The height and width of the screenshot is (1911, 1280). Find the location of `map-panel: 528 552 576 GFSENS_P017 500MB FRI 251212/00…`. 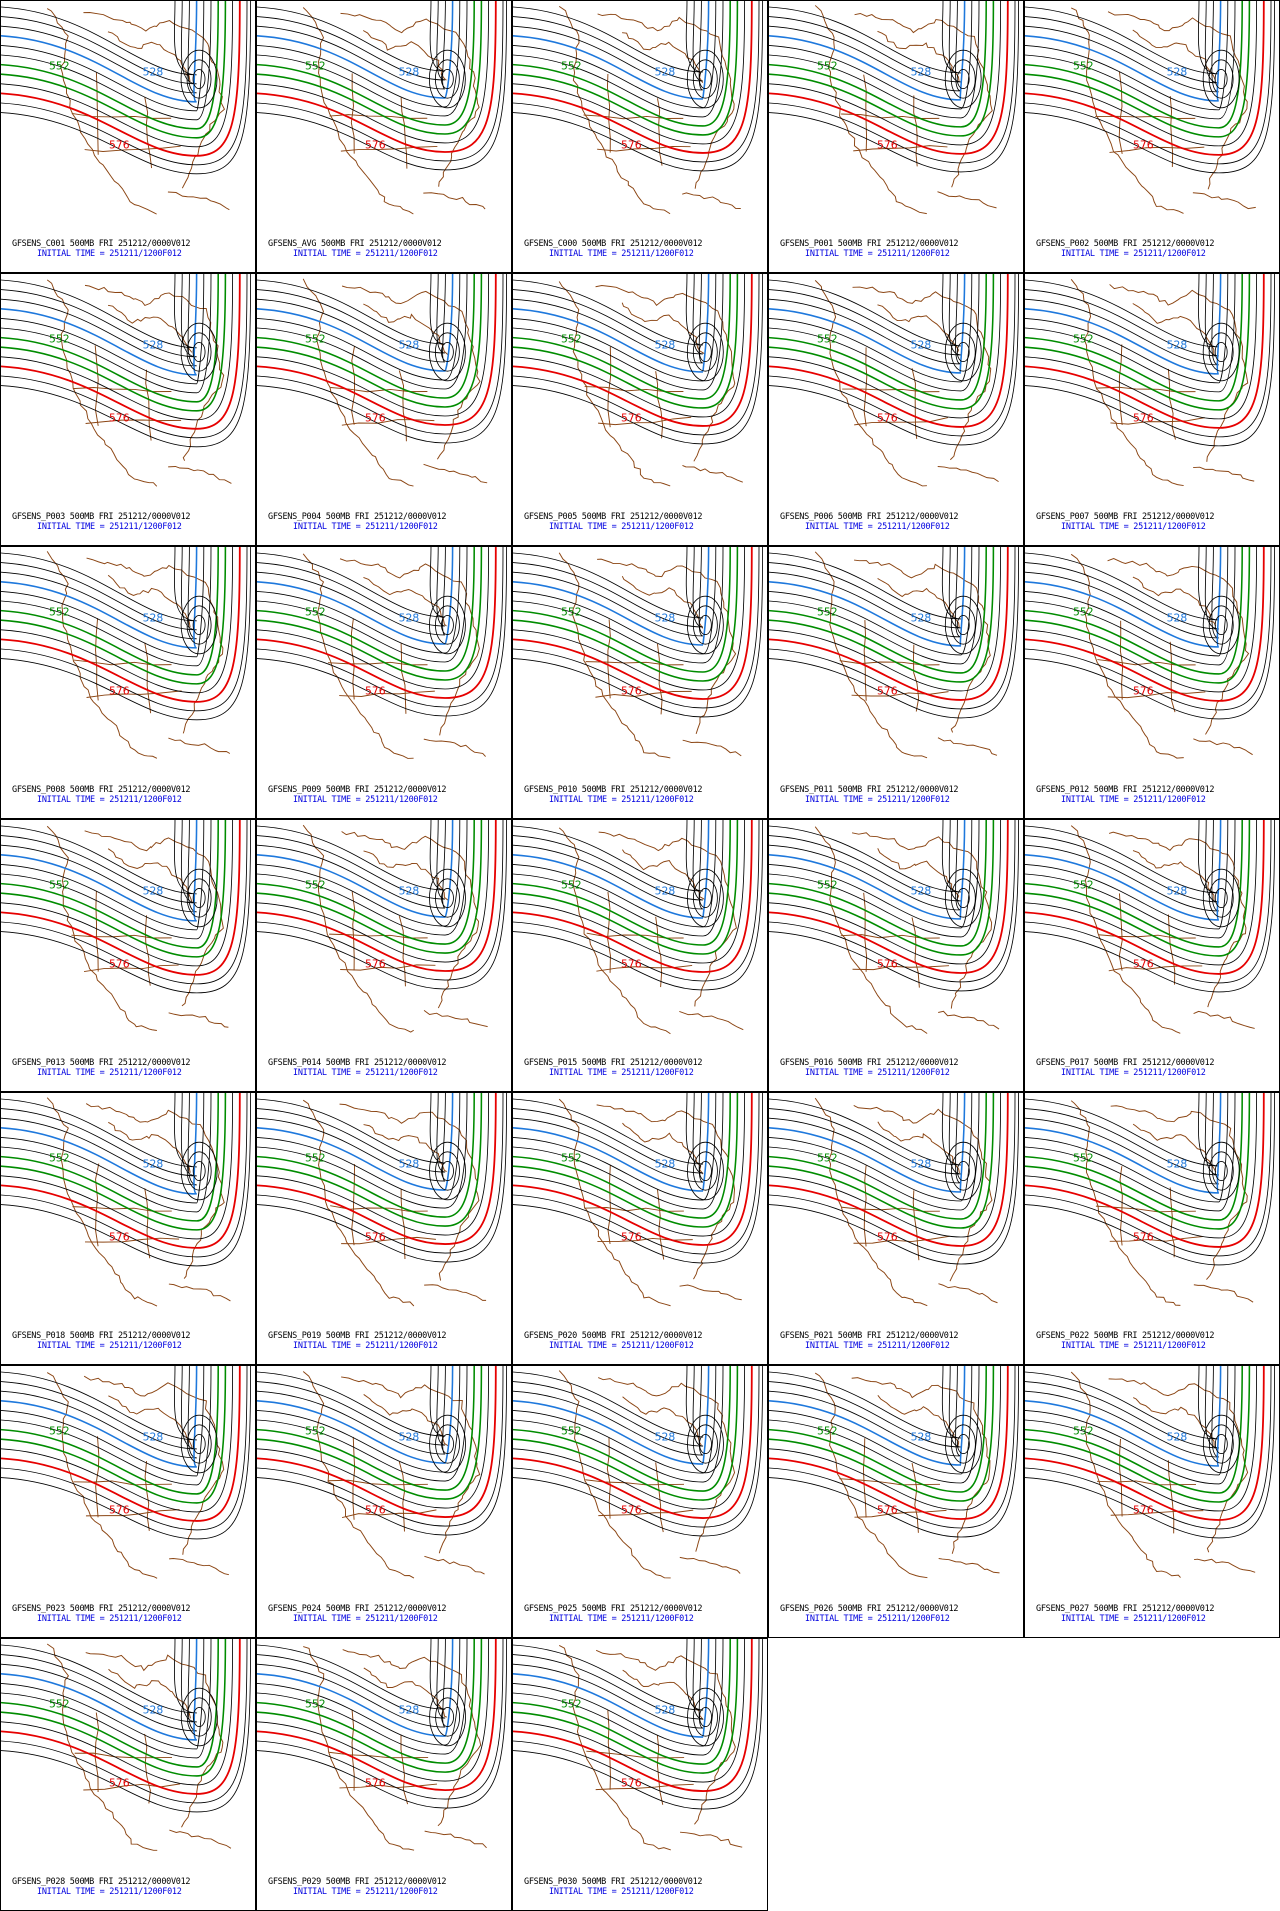

map-panel: 528 552 576 GFSENS_P017 500MB FRI 251212/00… is located at coordinates (1152, 955).